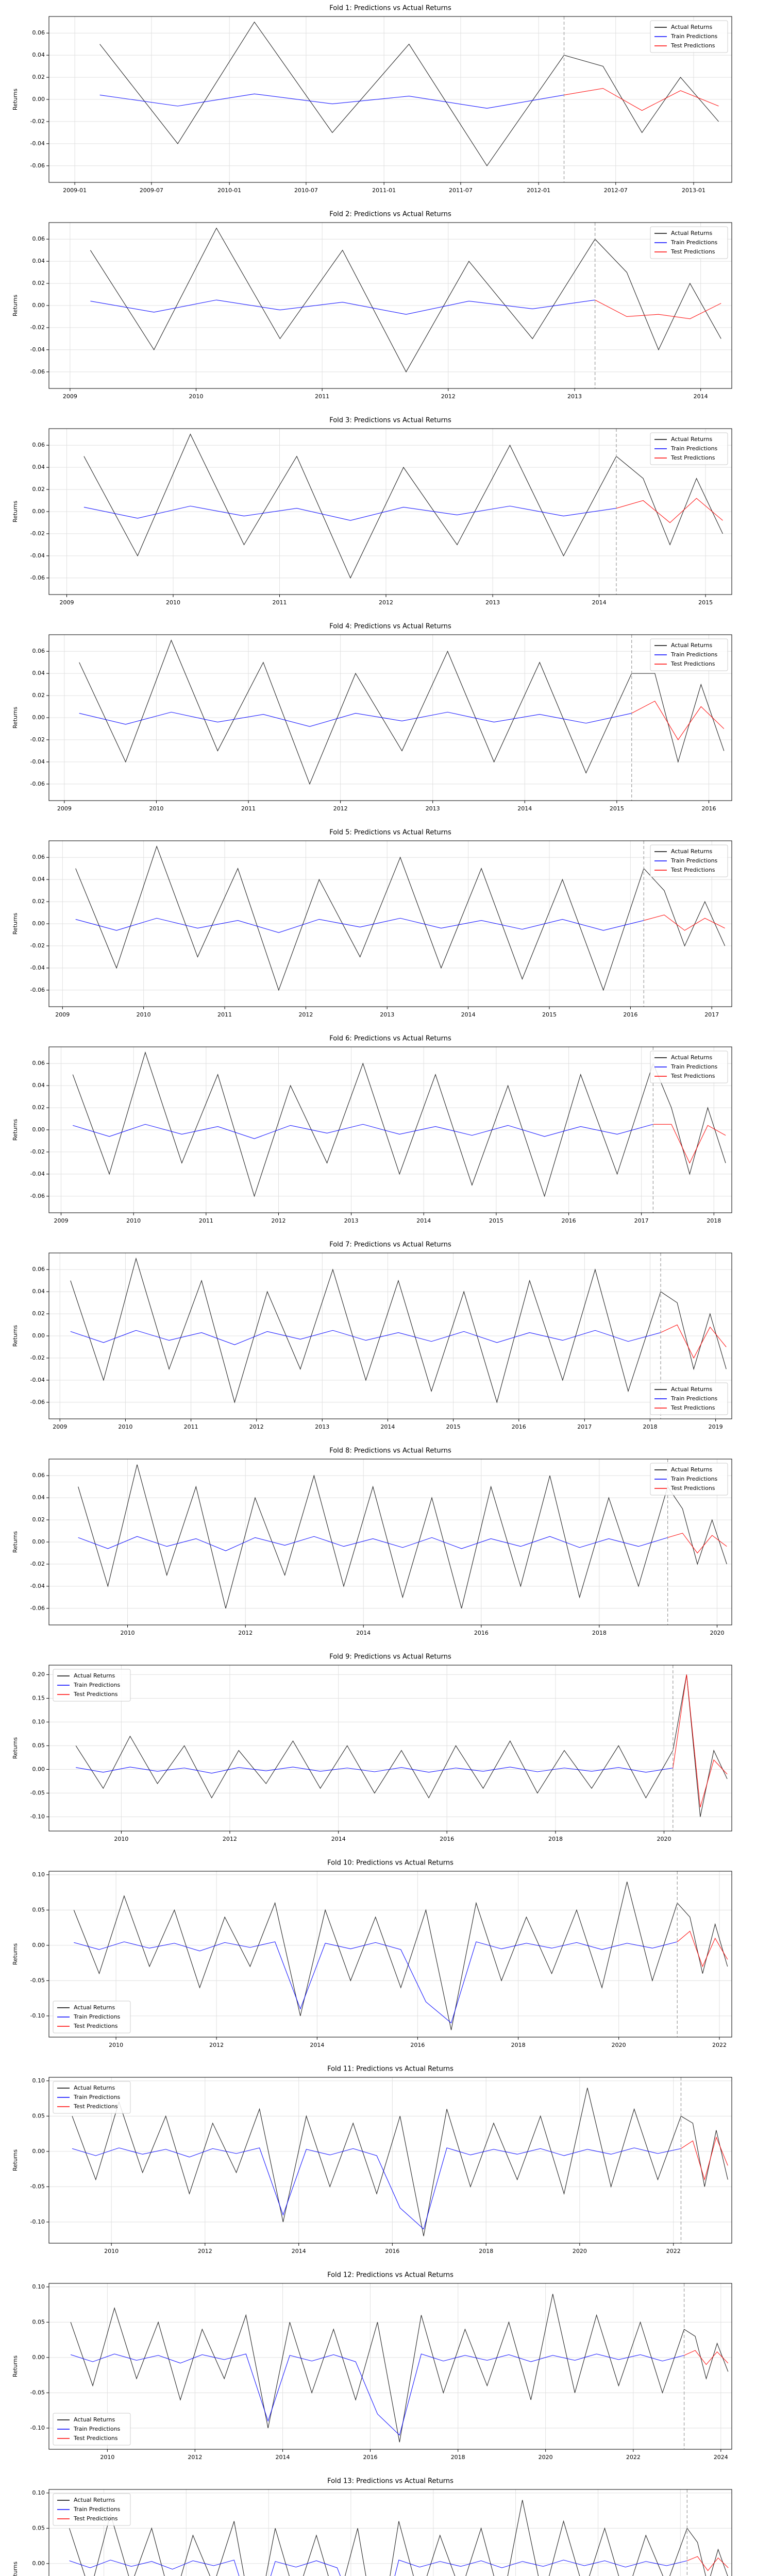 Image resolution: width=773 pixels, height=2576 pixels. Describe the element at coordinates (229, 190) in the screenshot. I see `x-tick-label: 2010-01` at that location.